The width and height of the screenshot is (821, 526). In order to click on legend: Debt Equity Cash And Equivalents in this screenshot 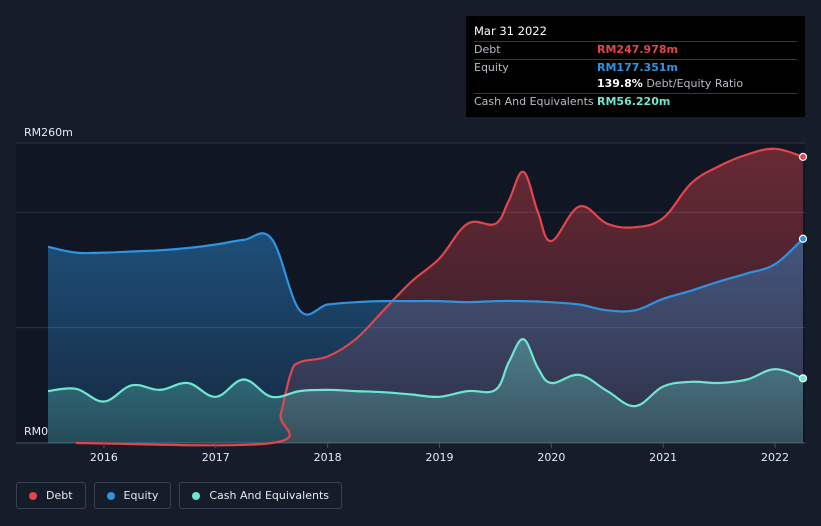, I will do `click(179, 495)`.